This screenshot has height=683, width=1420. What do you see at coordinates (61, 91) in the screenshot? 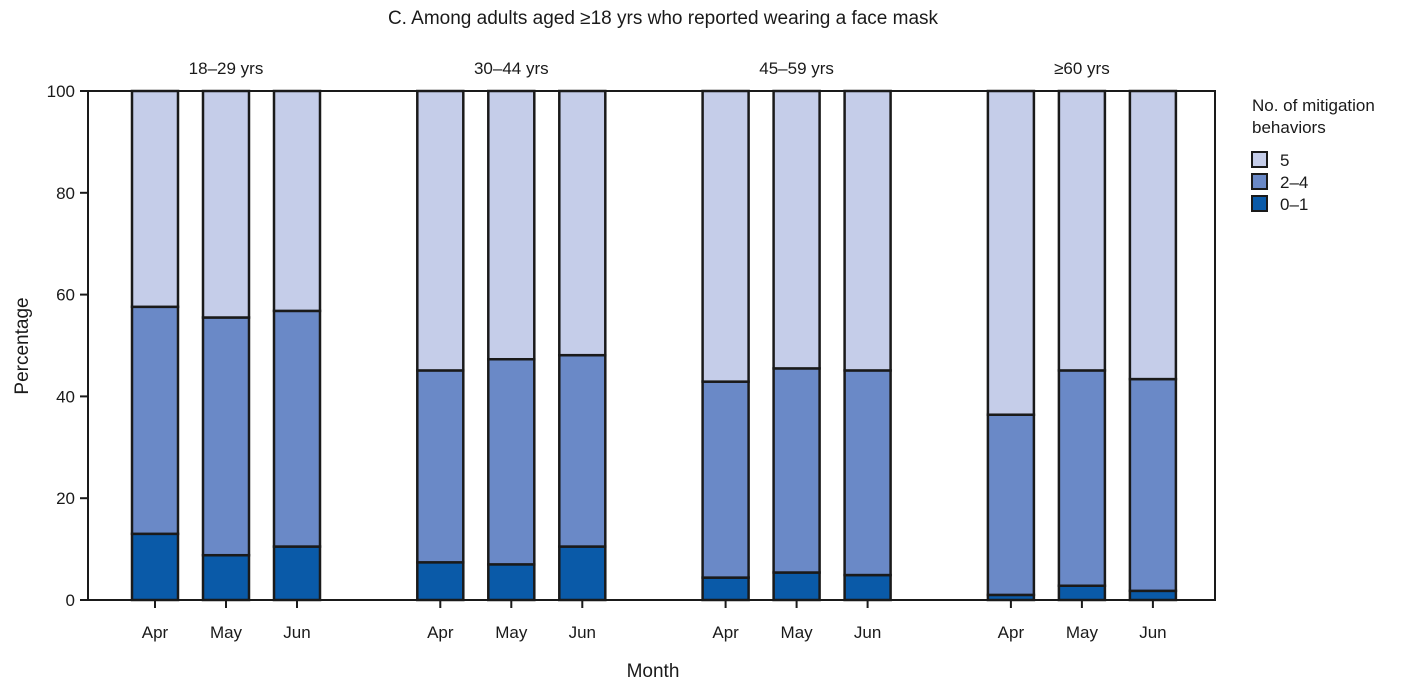
I see `y-tick-label: 100` at bounding box center [61, 91].